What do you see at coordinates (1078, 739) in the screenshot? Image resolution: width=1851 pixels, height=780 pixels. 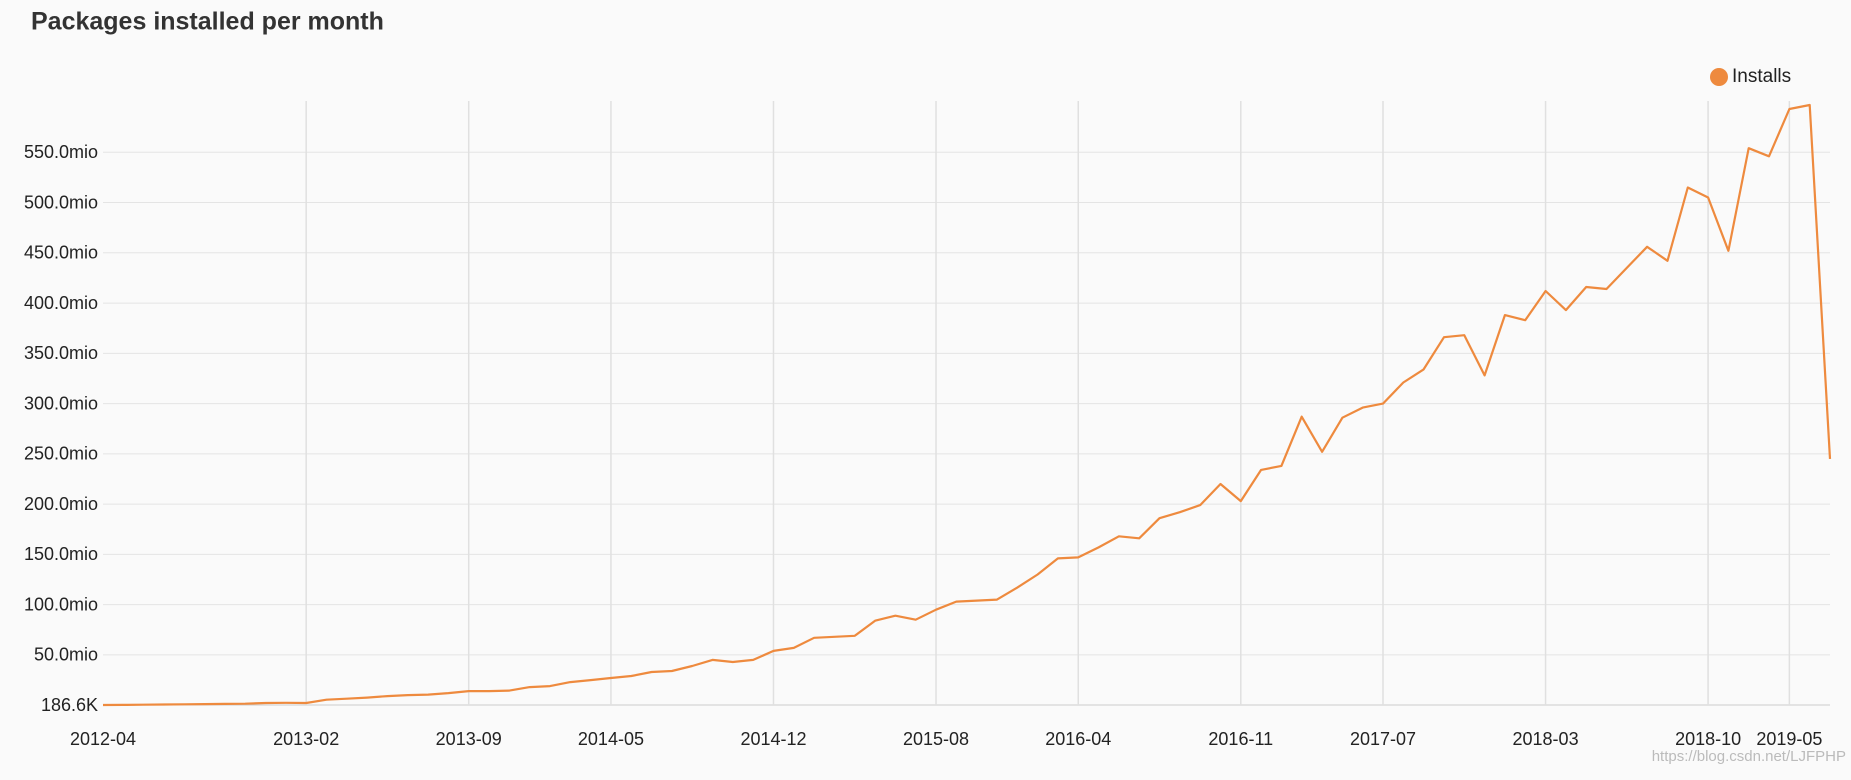 I see `x-tick-label: 2016-04` at bounding box center [1078, 739].